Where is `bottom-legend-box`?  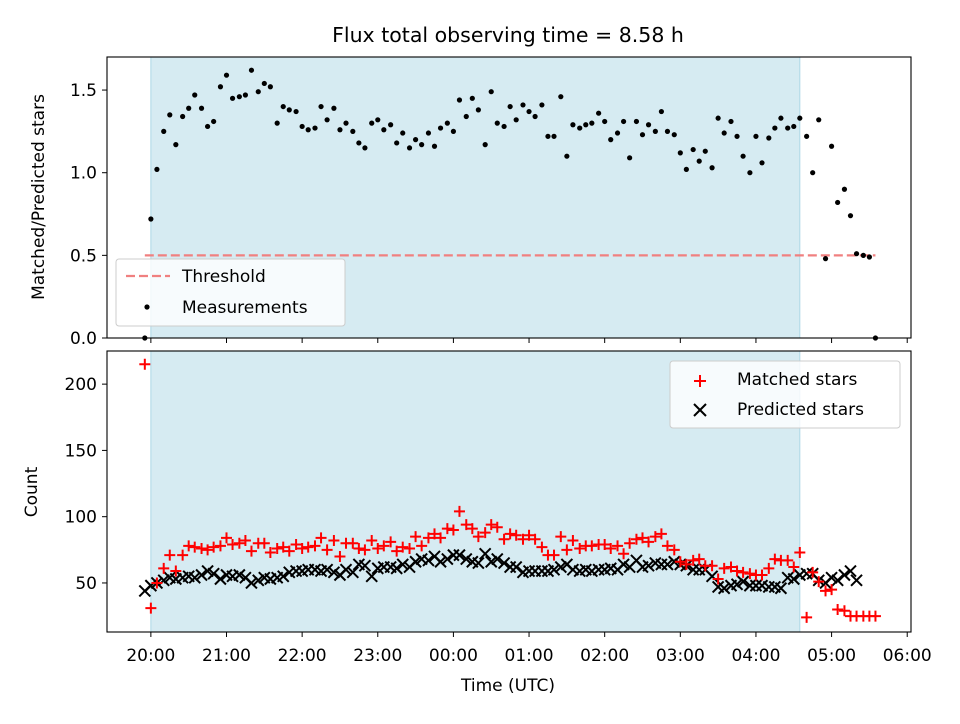 bottom-legend-box is located at coordinates (785, 394).